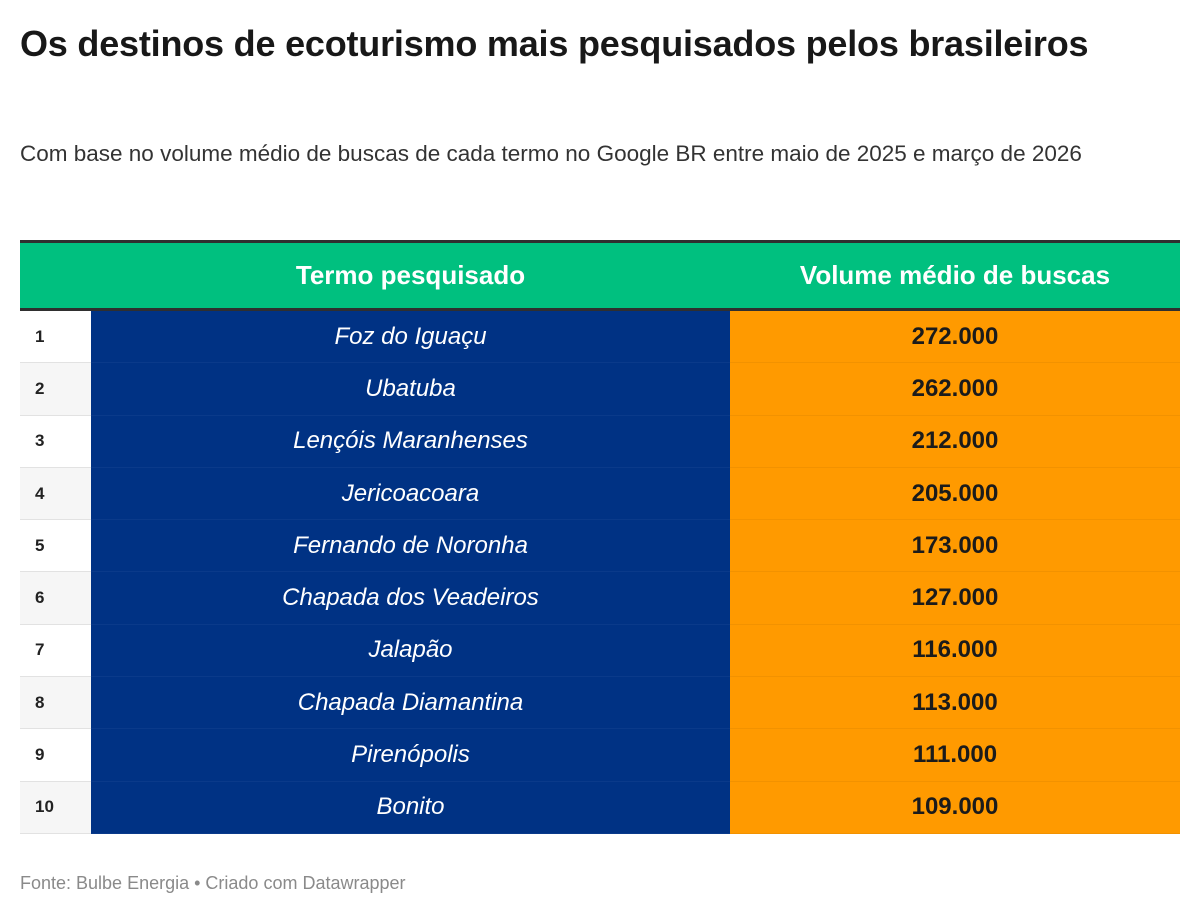 The width and height of the screenshot is (1200, 917). What do you see at coordinates (410, 703) in the screenshot?
I see `term-cell: Chapada Diamantina` at bounding box center [410, 703].